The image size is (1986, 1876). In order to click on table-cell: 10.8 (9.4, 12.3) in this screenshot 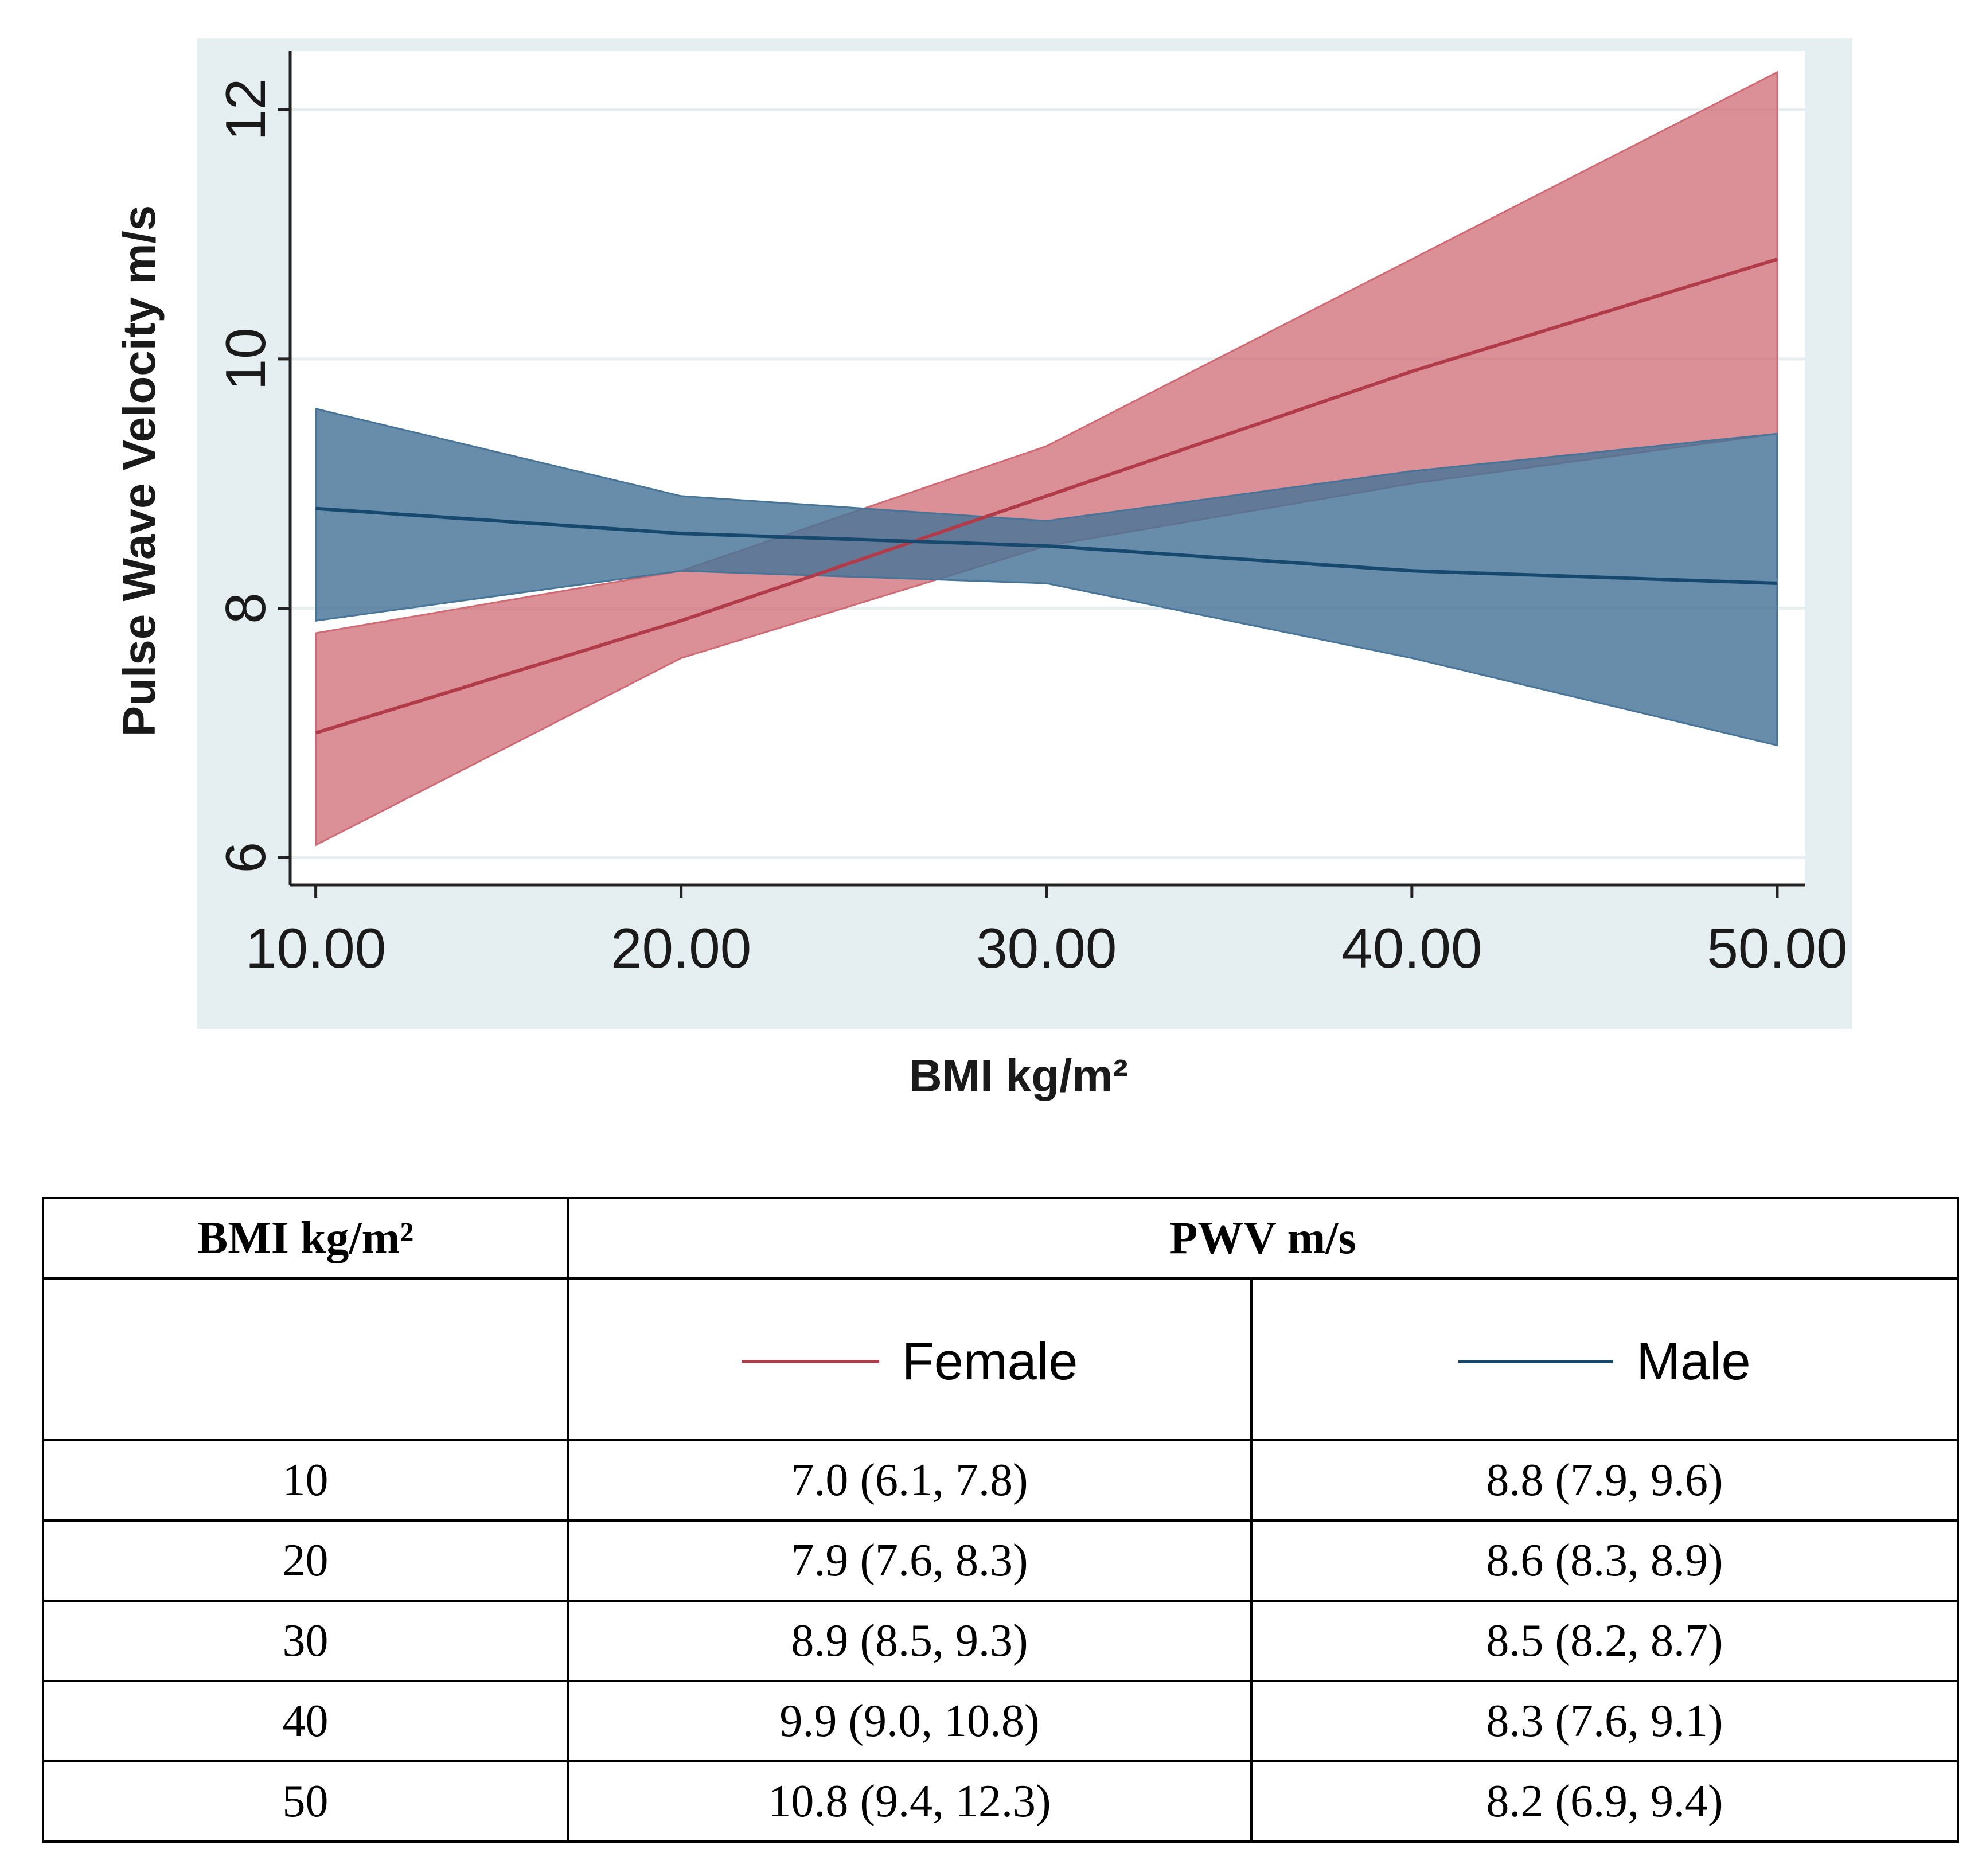, I will do `click(910, 1801)`.